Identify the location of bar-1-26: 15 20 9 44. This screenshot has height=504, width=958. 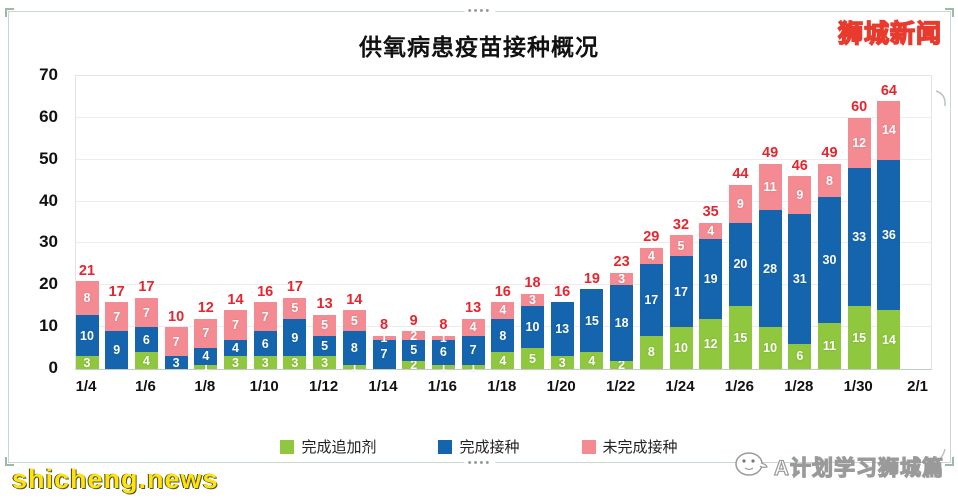
(740, 268).